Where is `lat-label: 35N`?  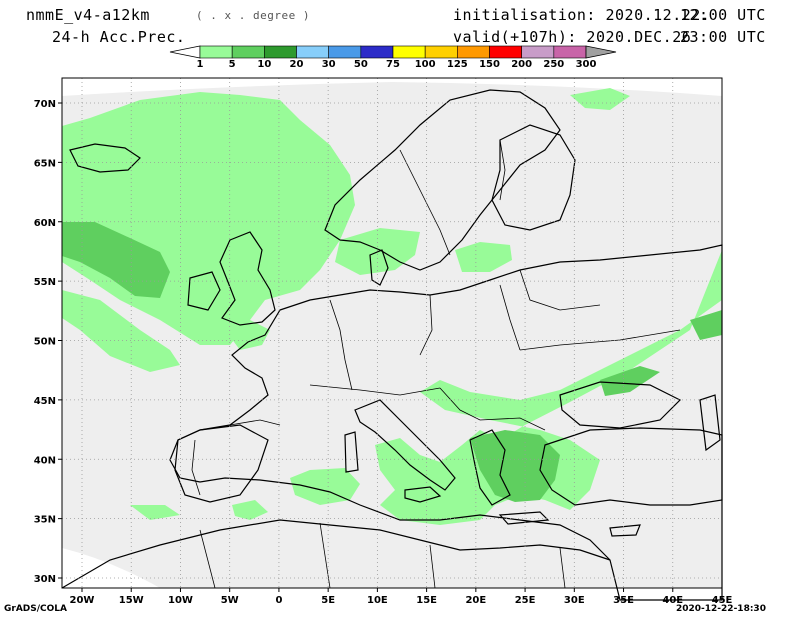 lat-label: 35N is located at coordinates (45, 520).